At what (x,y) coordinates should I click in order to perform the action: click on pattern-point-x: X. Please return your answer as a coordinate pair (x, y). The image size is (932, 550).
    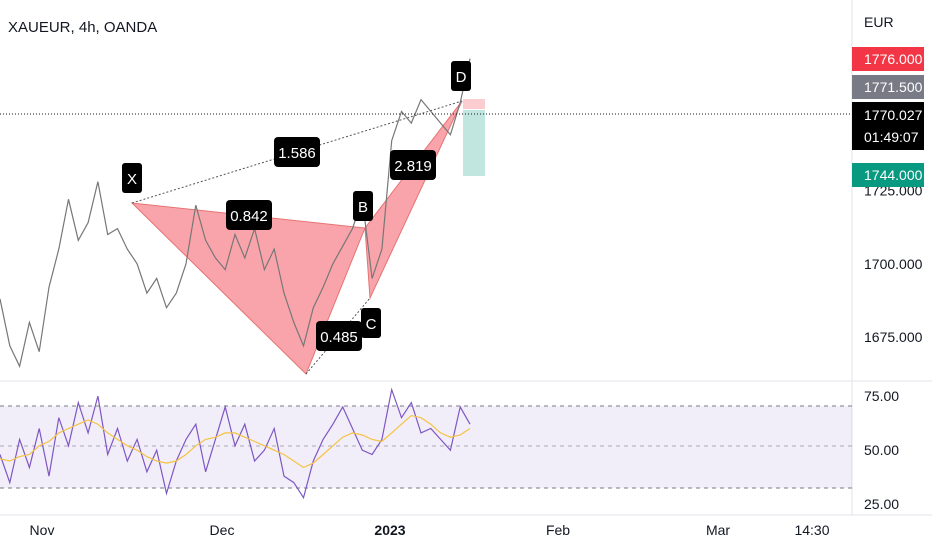
    Looking at the image, I should click on (132, 178).